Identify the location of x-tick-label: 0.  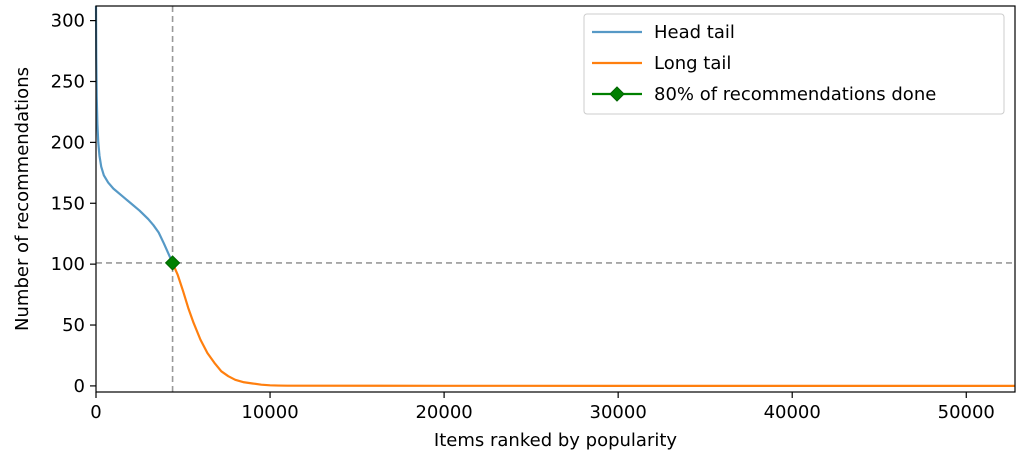
(95, 412).